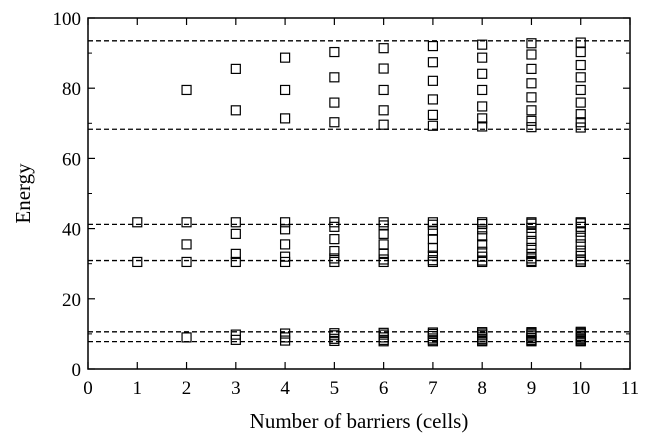 The width and height of the screenshot is (654, 438). I want to click on y-tick-label: 0, so click(77, 370).